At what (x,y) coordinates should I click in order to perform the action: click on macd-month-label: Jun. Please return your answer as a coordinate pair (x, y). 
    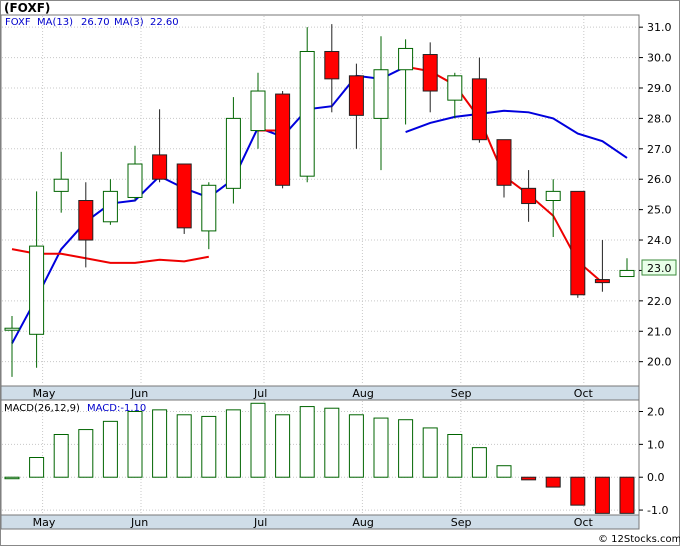
    Looking at the image, I should click on (139, 522).